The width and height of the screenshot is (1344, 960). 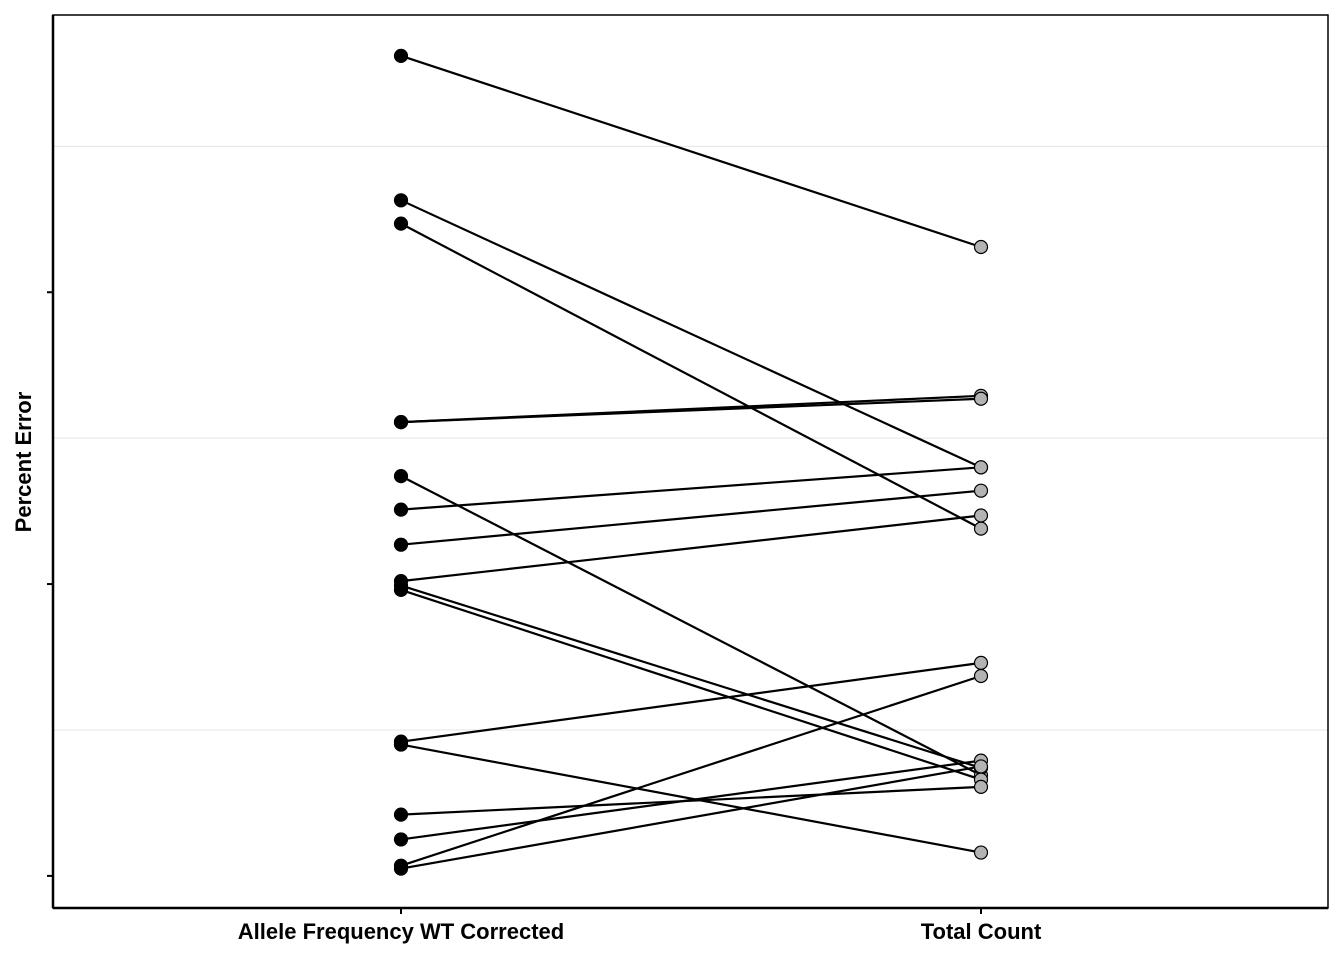 I want to click on y-axis-label: Percent Error, so click(x=23, y=461).